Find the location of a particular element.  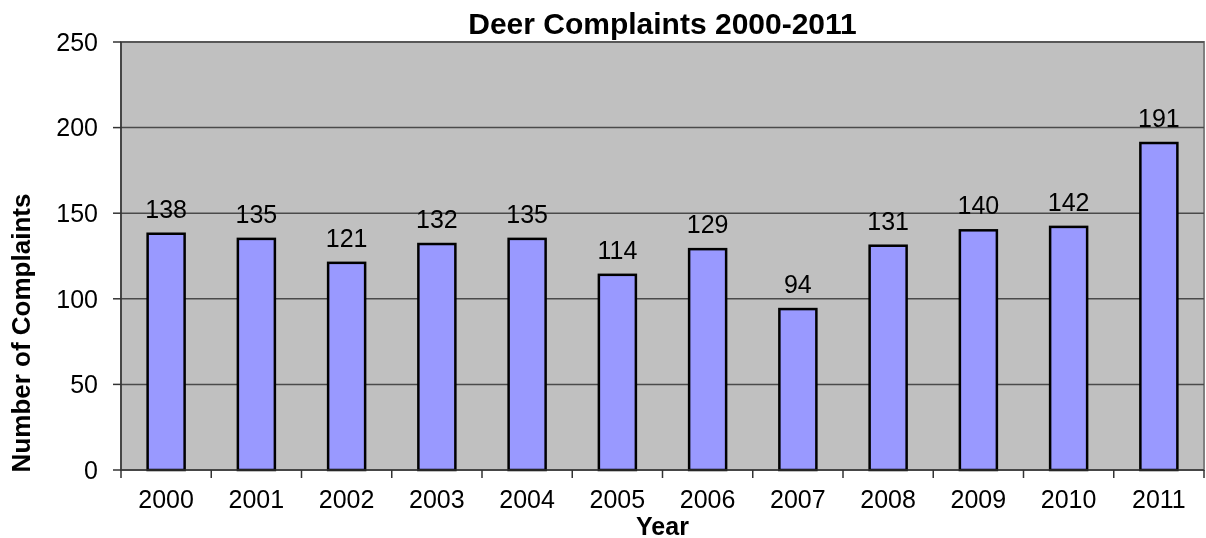

x-axis-title: Year is located at coordinates (663, 525).